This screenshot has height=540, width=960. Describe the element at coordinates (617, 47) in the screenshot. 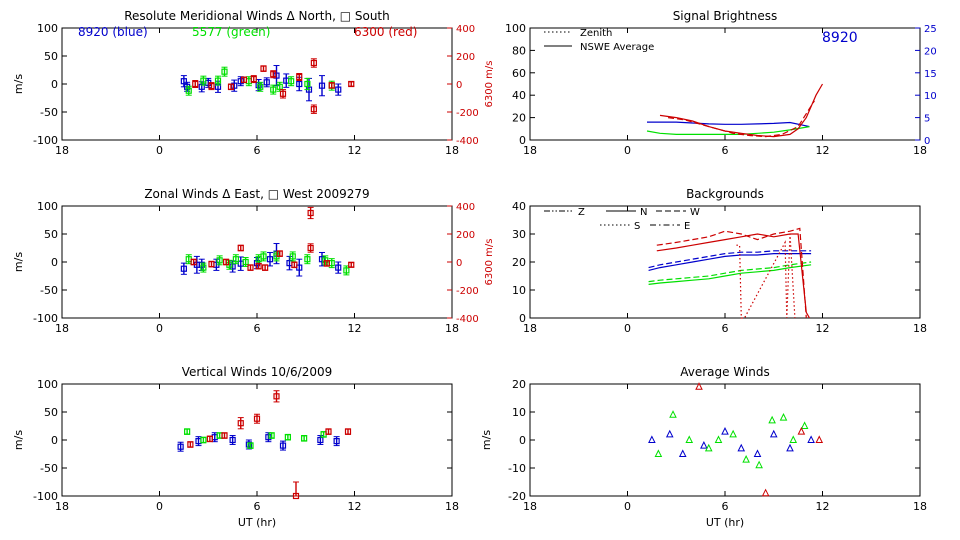

I see `legend-label: NSWE Average` at that location.